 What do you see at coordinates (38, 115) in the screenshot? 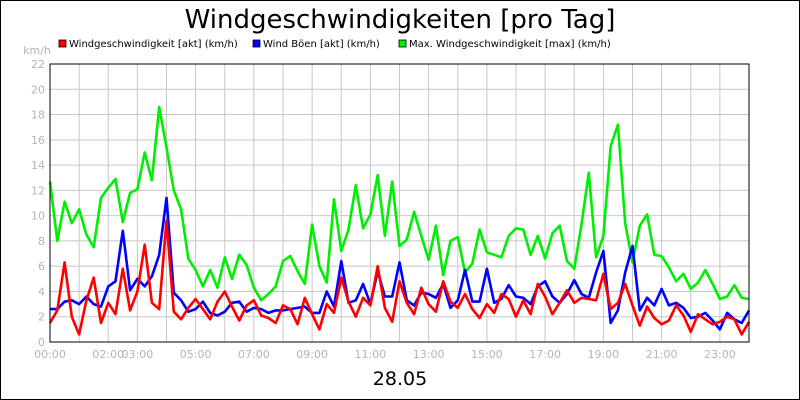
I see `y-tick-label: 18` at bounding box center [38, 115].